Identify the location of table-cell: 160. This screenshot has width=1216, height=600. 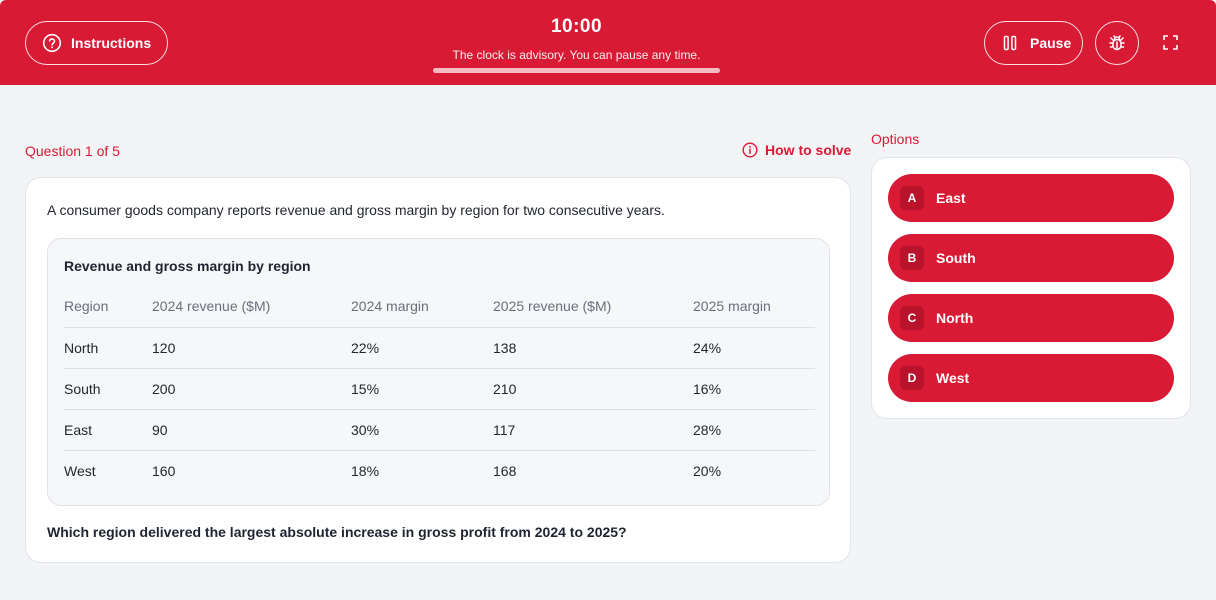
(164, 471).